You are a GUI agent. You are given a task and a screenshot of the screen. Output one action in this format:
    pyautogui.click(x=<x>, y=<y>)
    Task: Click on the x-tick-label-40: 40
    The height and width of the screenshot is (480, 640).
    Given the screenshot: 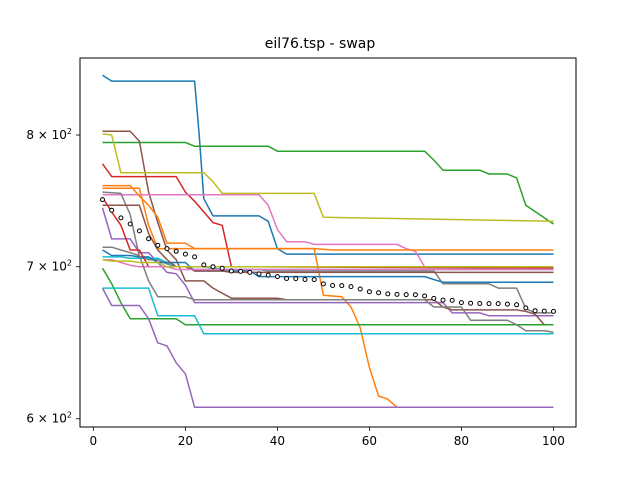 What is the action you would take?
    pyautogui.click(x=277, y=441)
    